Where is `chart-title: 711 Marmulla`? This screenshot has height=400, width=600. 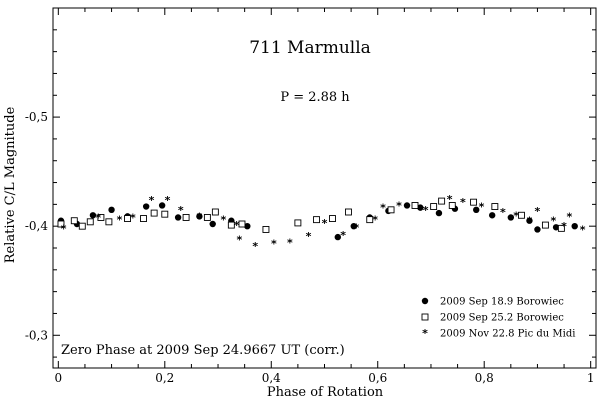 chart-title: 711 Marmulla is located at coordinates (310, 48).